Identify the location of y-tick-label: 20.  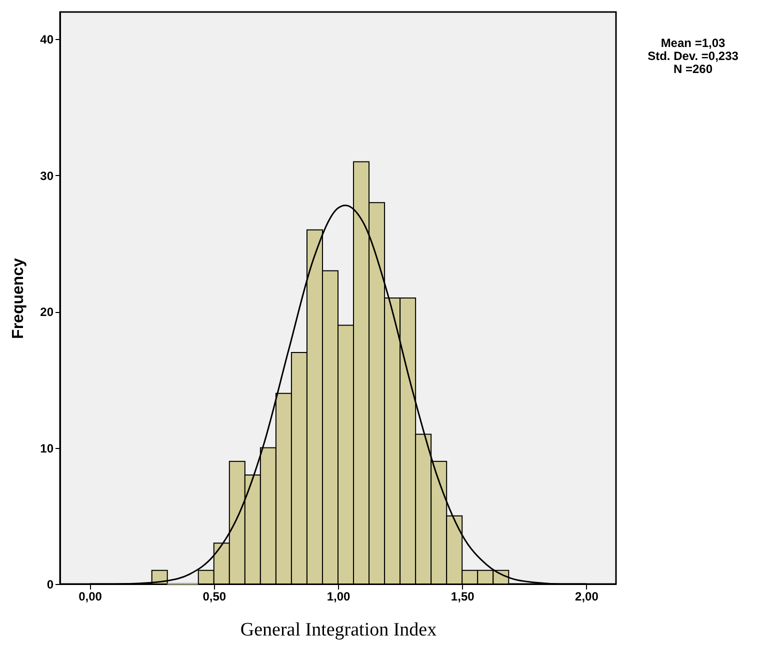
(47, 312).